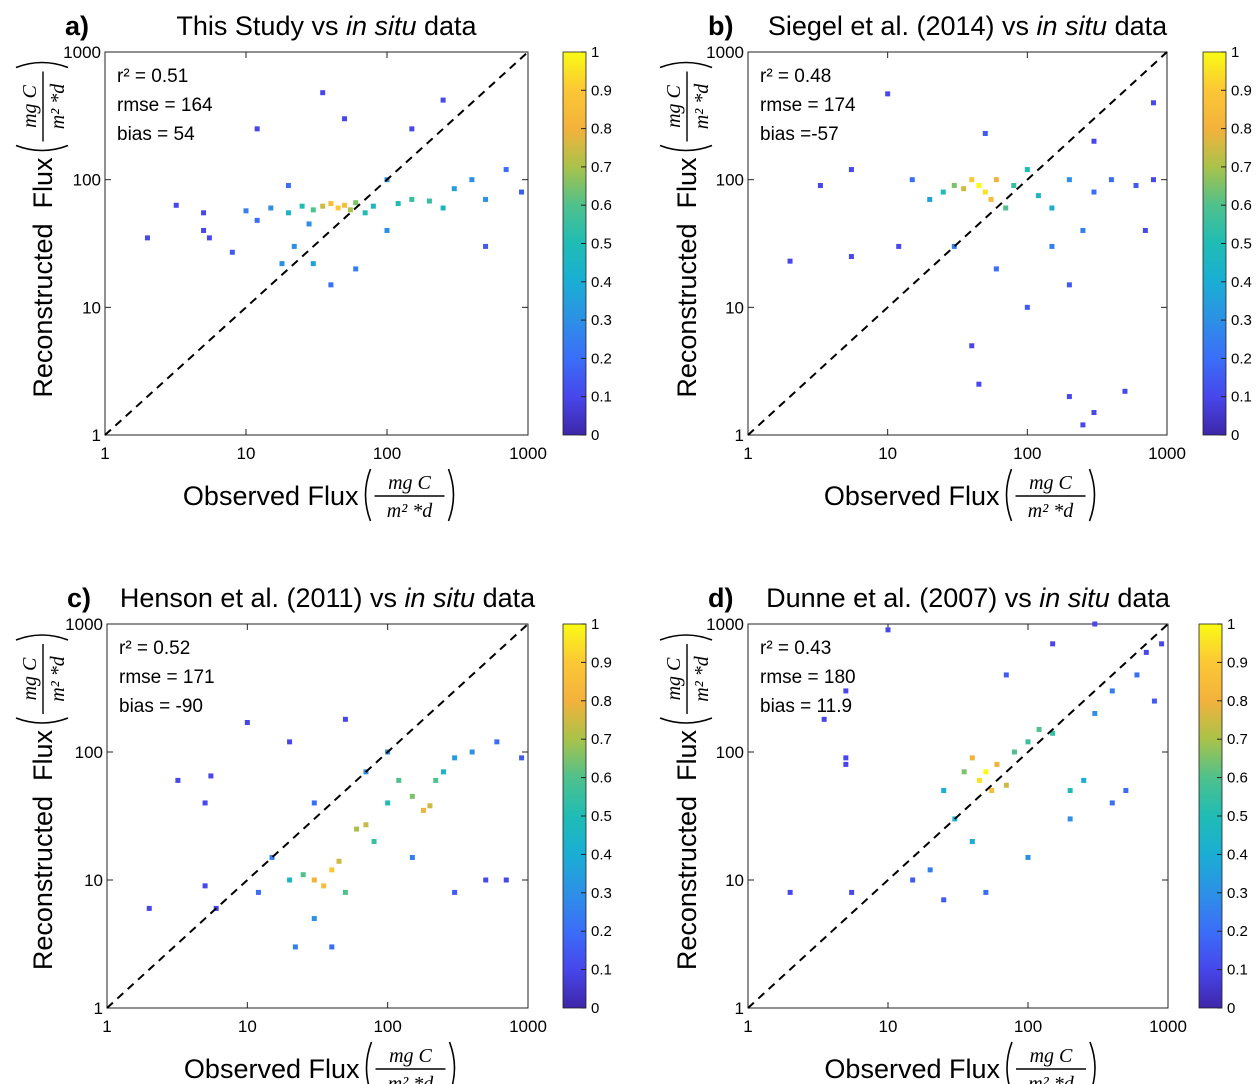 The image size is (1259, 1084). Describe the element at coordinates (1027, 453) in the screenshot. I see `x-tick-label: 100` at that location.